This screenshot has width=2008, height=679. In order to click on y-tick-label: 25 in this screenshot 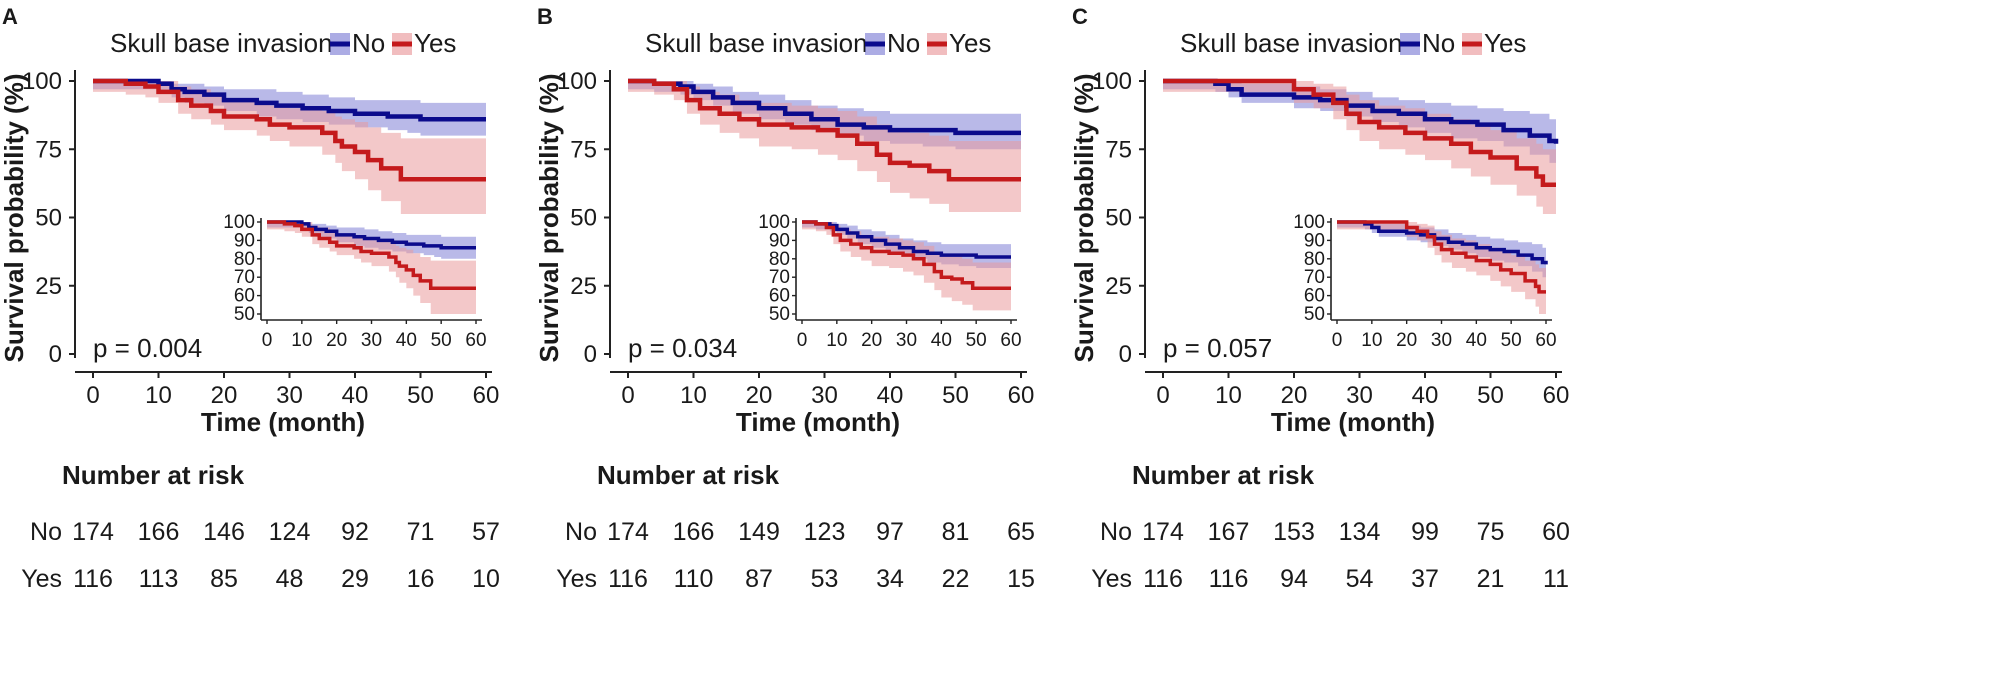, I will do `click(583, 286)`.